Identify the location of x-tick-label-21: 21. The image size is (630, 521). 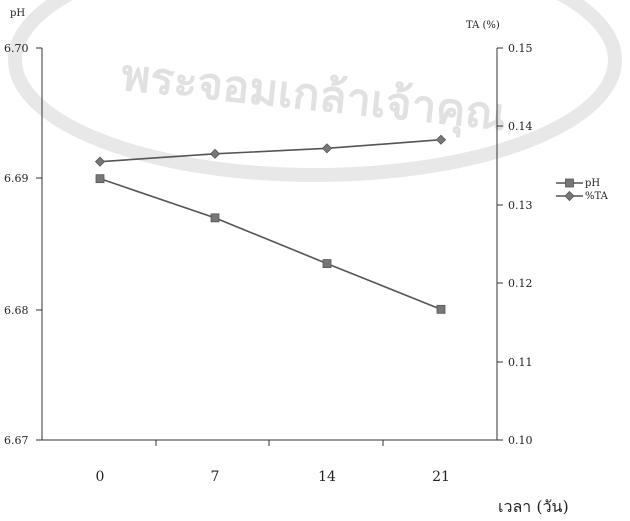
(441, 477).